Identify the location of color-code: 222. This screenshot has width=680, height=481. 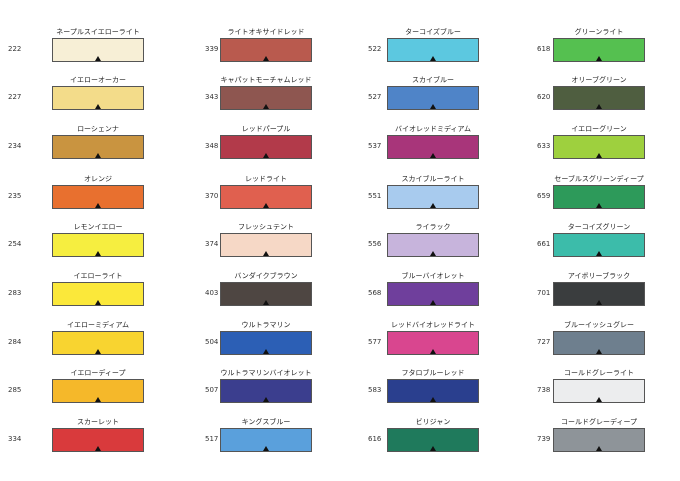
(15, 49).